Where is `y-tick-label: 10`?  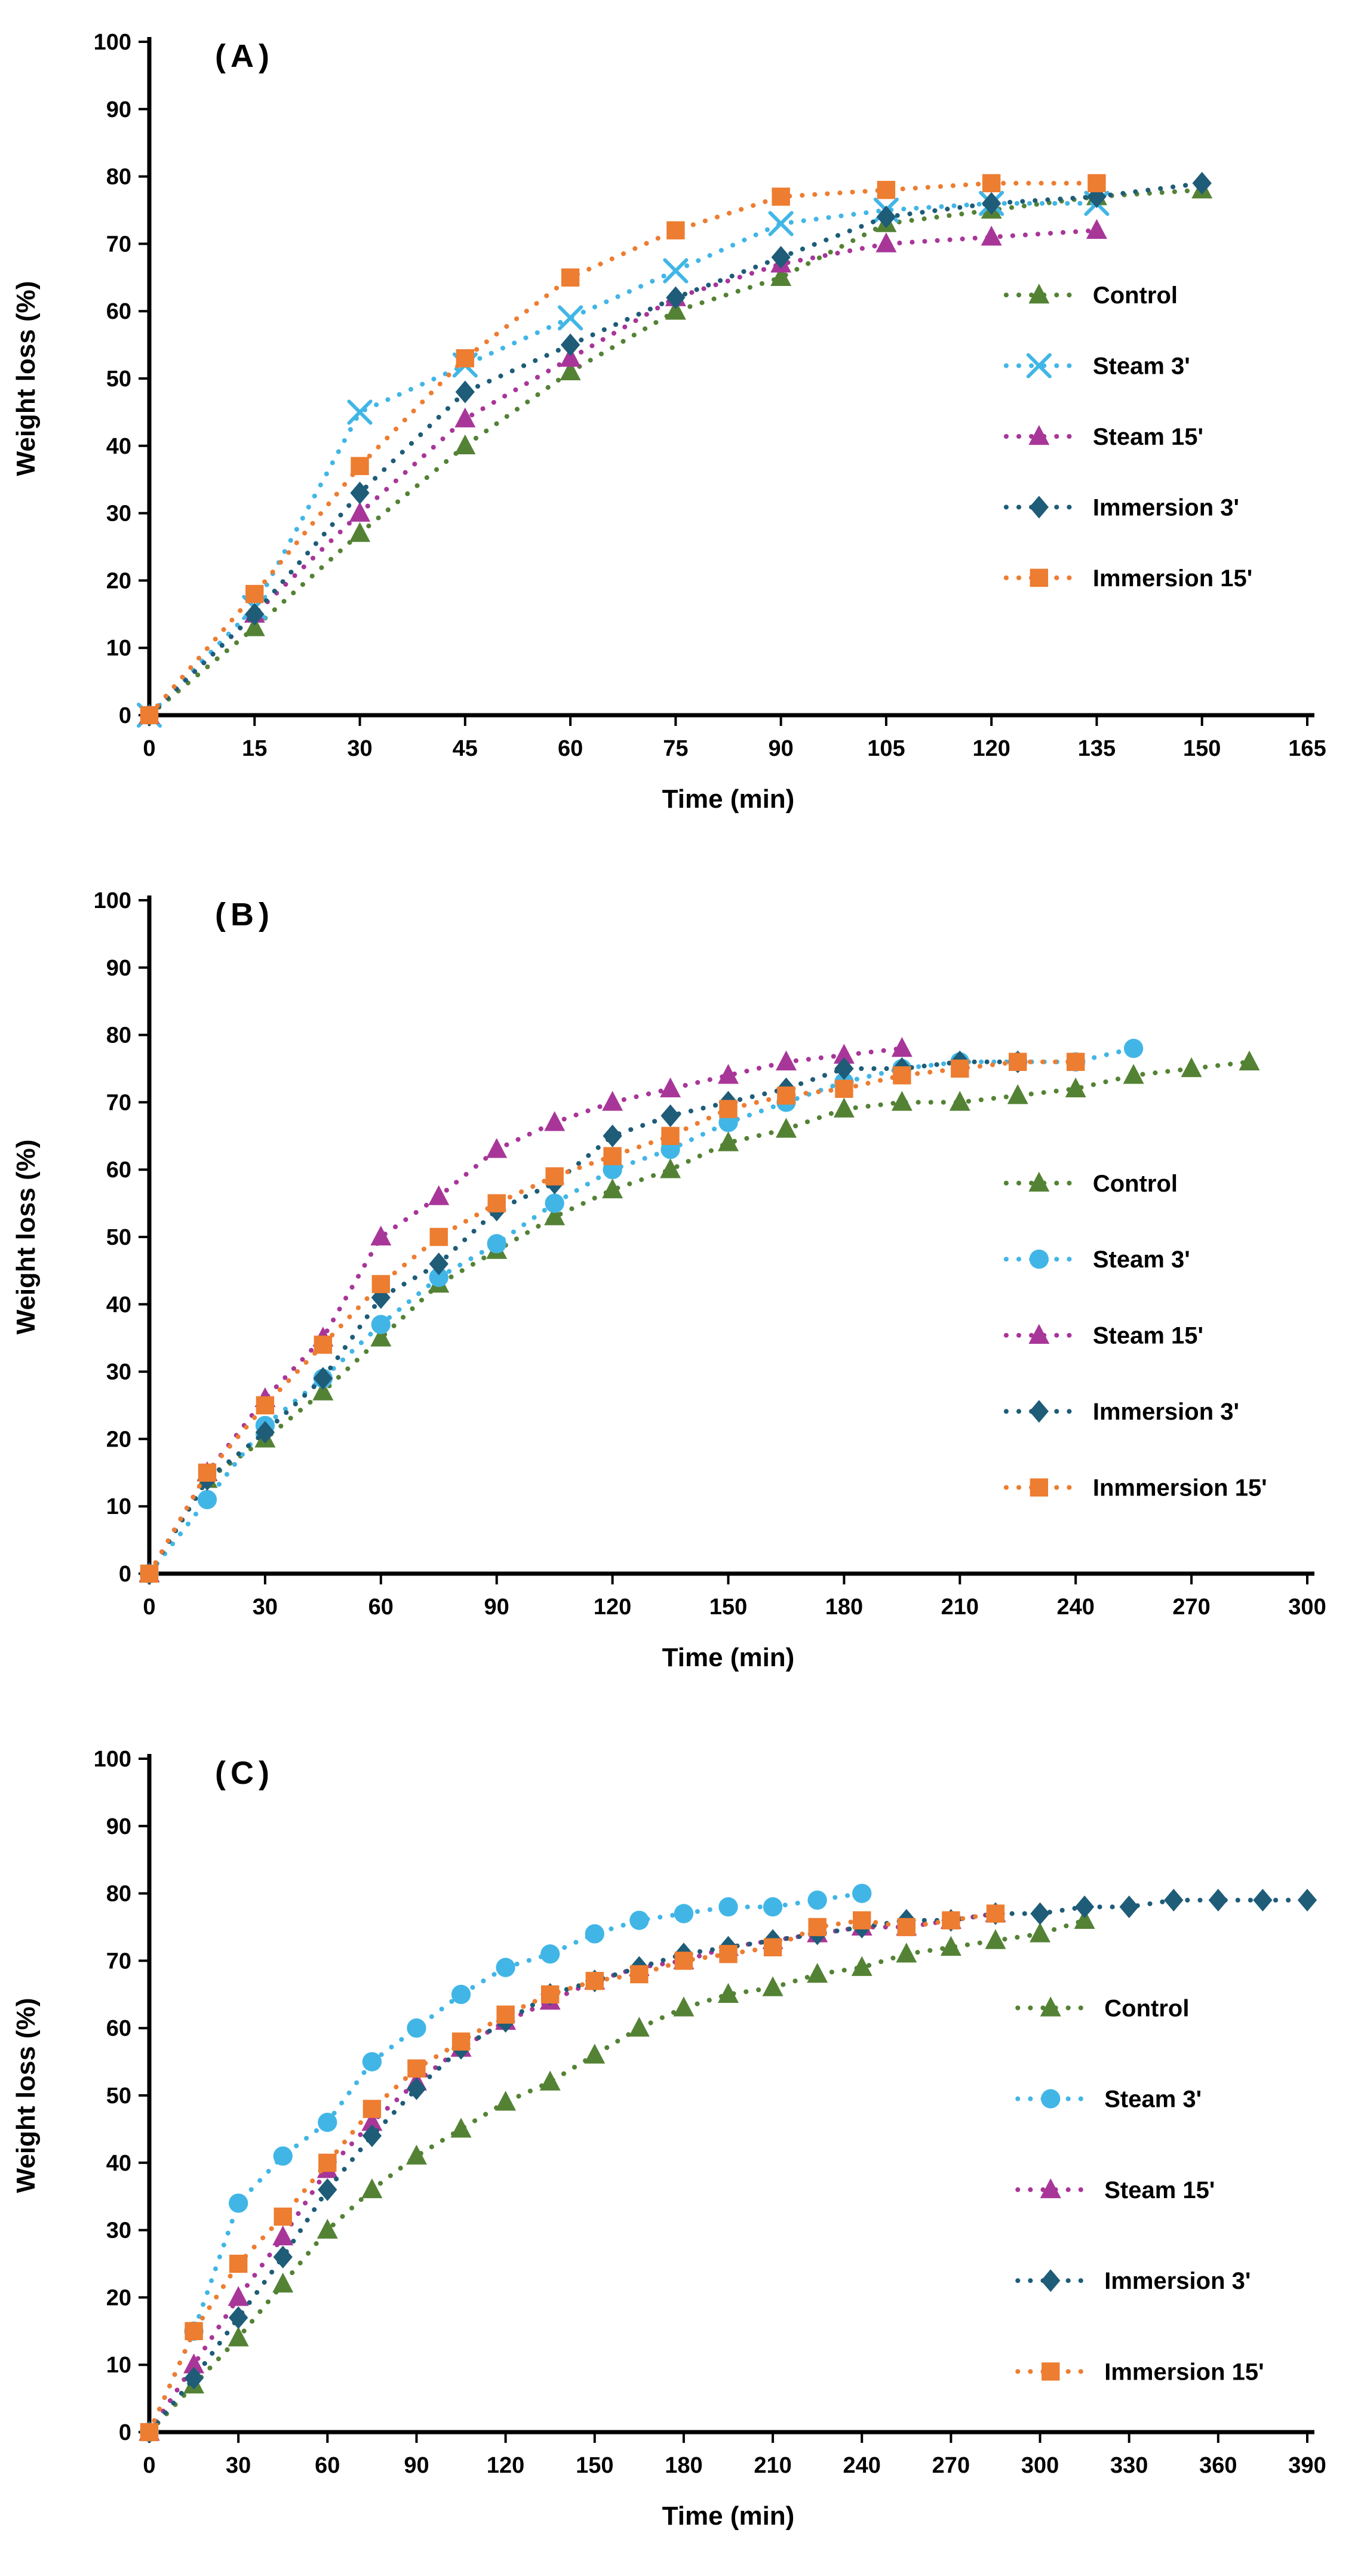 y-tick-label: 10 is located at coordinates (119, 1506).